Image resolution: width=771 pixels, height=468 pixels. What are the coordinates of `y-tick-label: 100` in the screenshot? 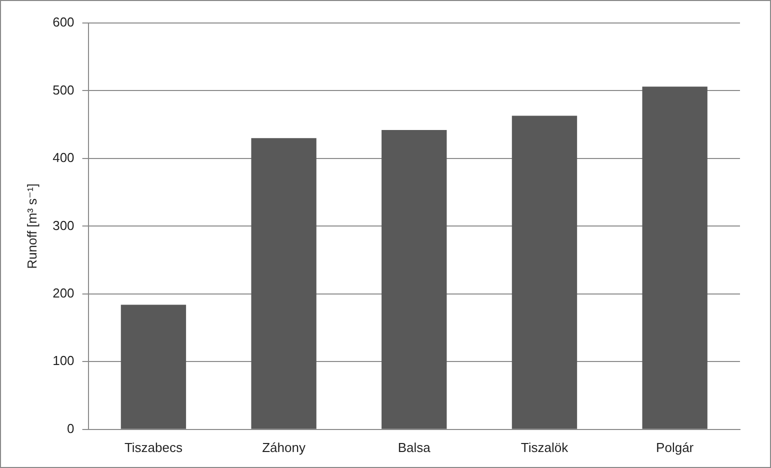 It's located at (63, 360).